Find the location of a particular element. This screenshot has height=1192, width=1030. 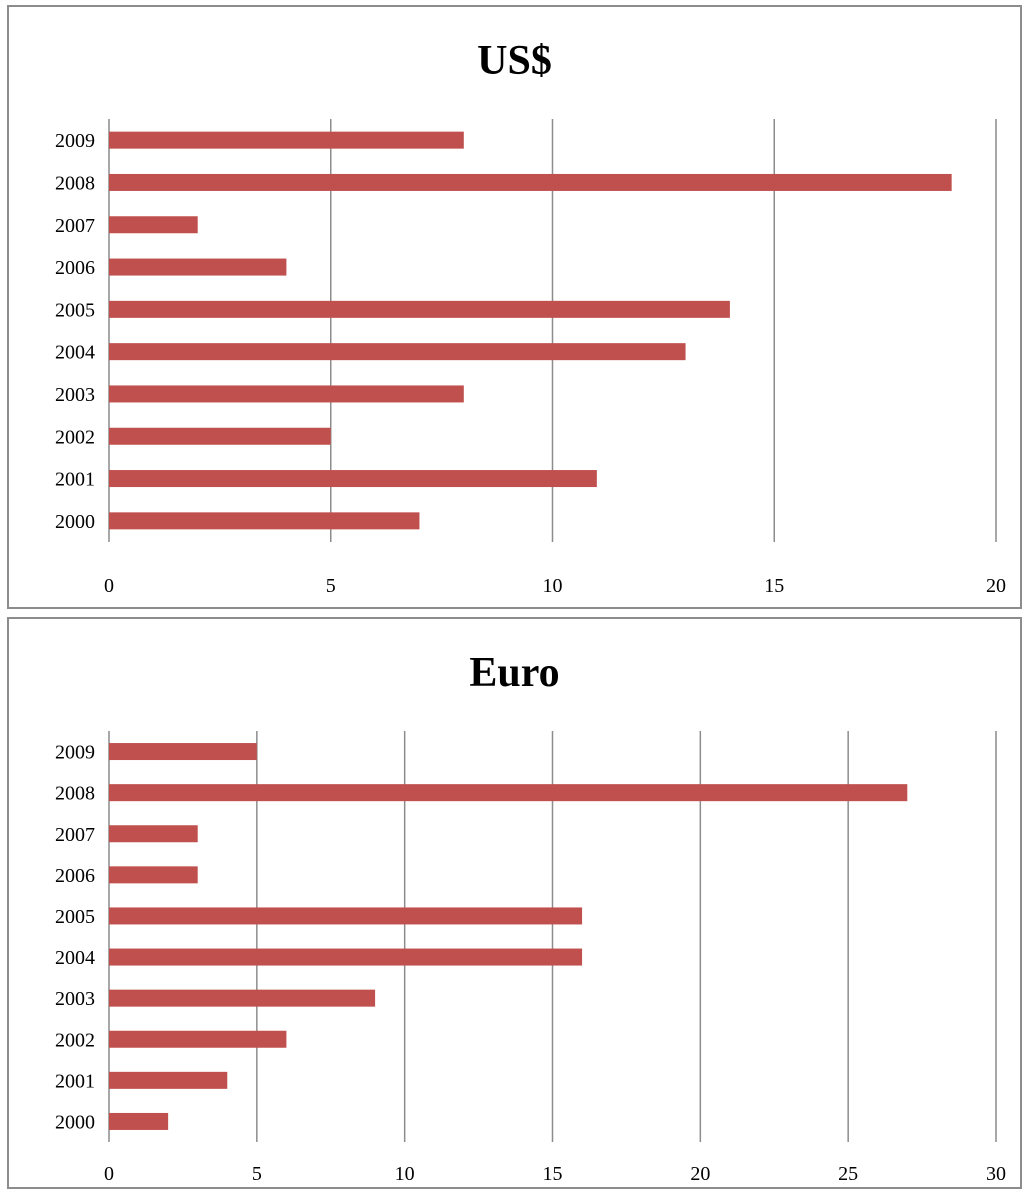

x-tick-label: 25 is located at coordinates (848, 1174).